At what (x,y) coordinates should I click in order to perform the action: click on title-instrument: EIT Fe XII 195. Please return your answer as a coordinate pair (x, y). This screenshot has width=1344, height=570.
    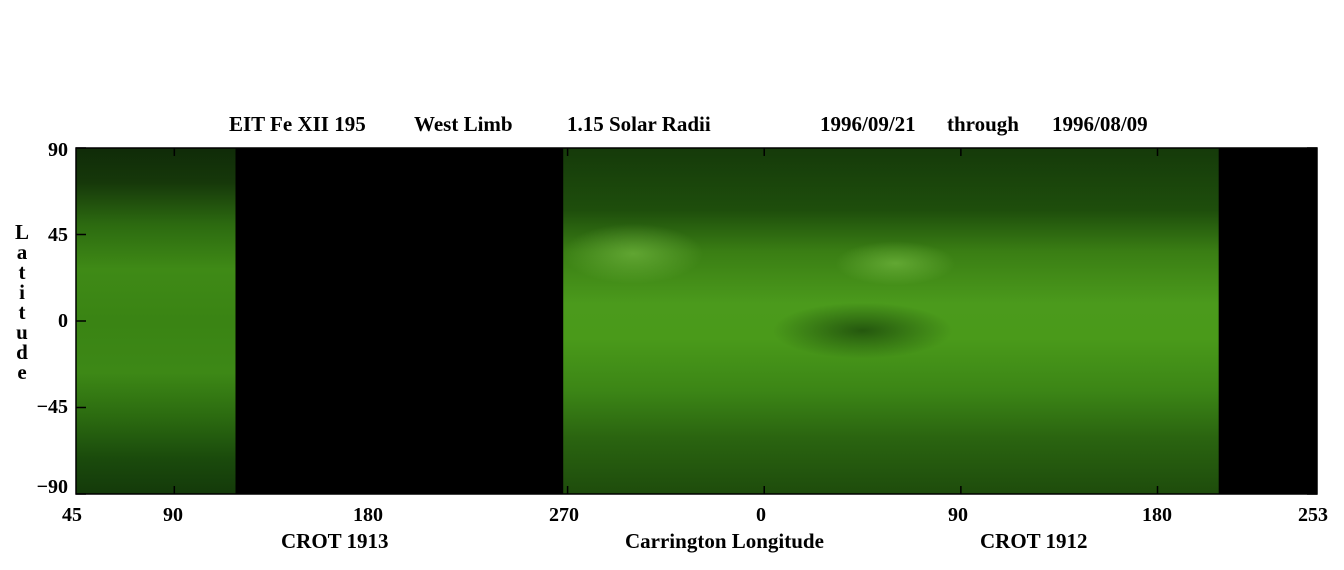
    Looking at the image, I should click on (297, 124).